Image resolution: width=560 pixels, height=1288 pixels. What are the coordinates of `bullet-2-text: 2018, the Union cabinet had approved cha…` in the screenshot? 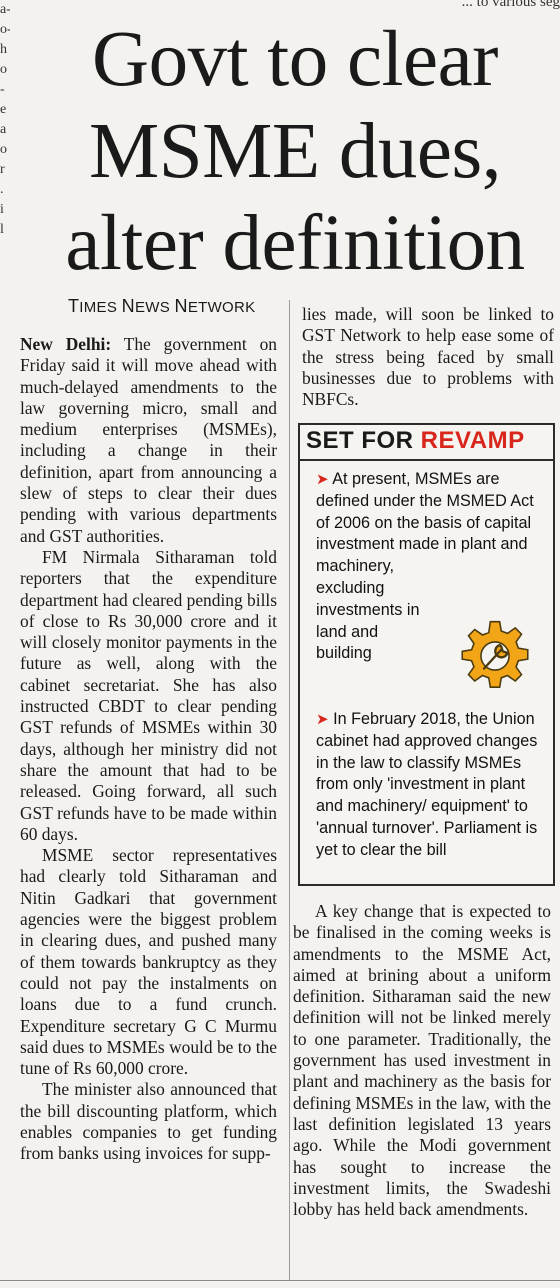 It's located at (427, 784).